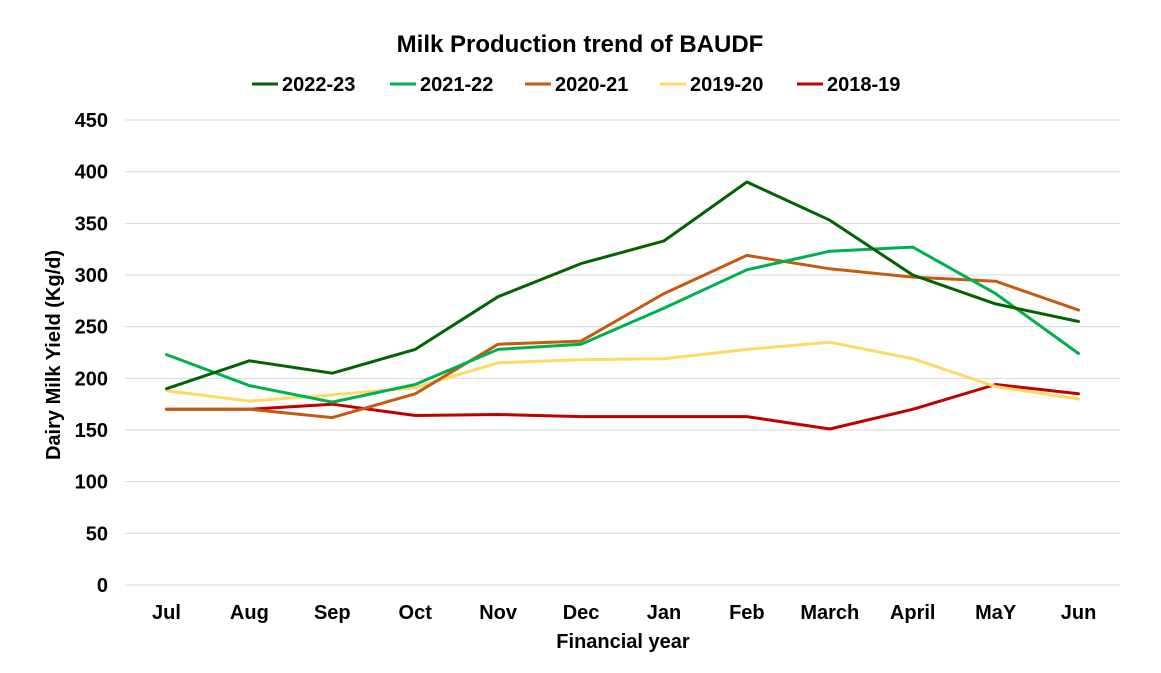  Describe the element at coordinates (249, 613) in the screenshot. I see `x-tick-label: Aug` at that location.